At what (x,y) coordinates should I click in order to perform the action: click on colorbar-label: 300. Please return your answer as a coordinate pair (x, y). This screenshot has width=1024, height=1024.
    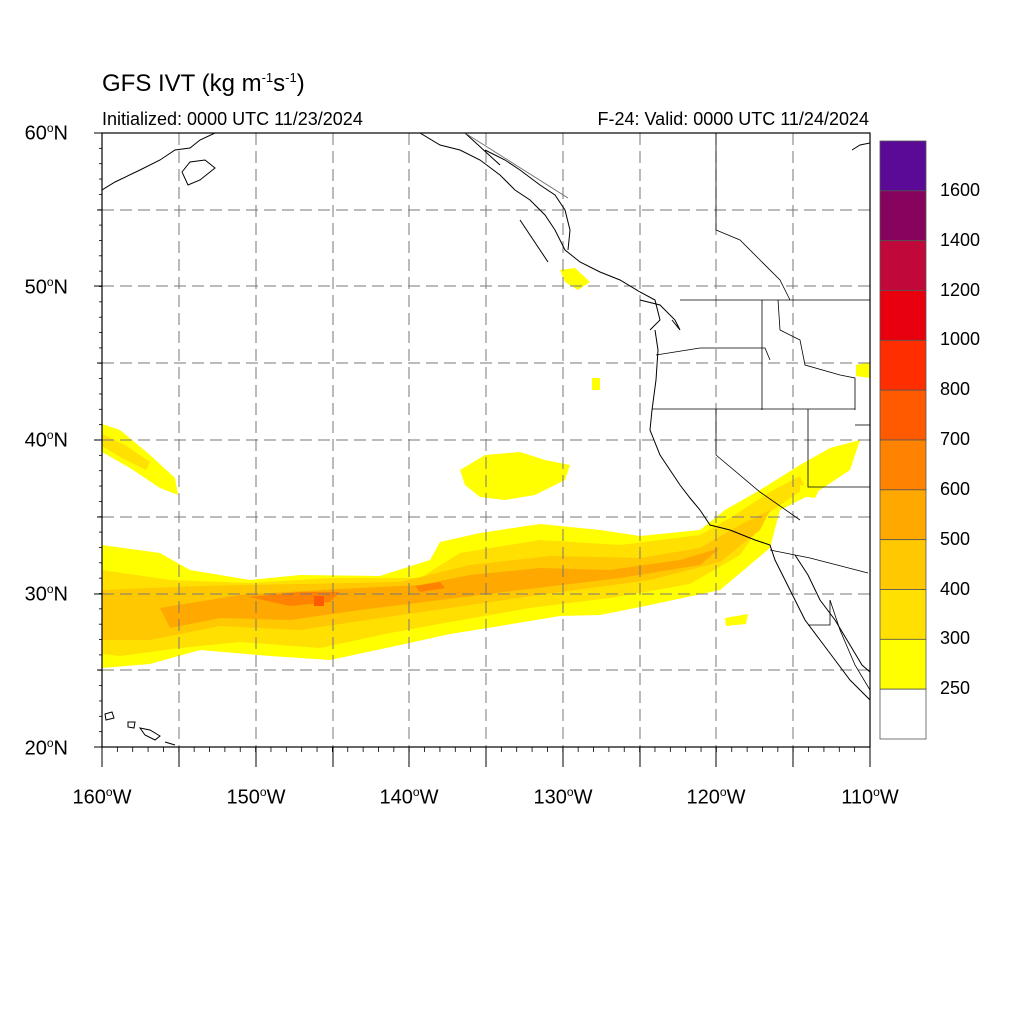
    Looking at the image, I should click on (955, 638).